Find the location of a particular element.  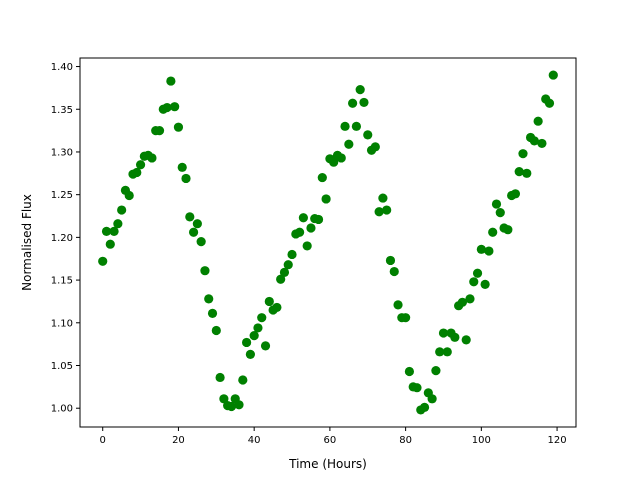

y-tick-label: 1.00 is located at coordinates (62, 409).